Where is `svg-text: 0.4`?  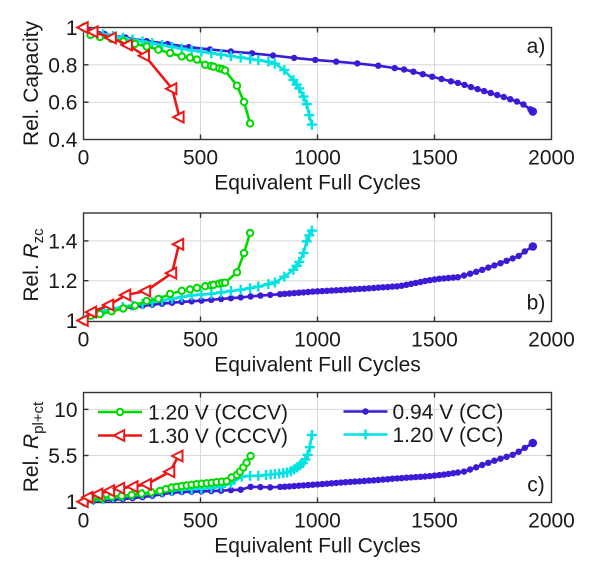
svg-text: 0.4 is located at coordinates (63, 140).